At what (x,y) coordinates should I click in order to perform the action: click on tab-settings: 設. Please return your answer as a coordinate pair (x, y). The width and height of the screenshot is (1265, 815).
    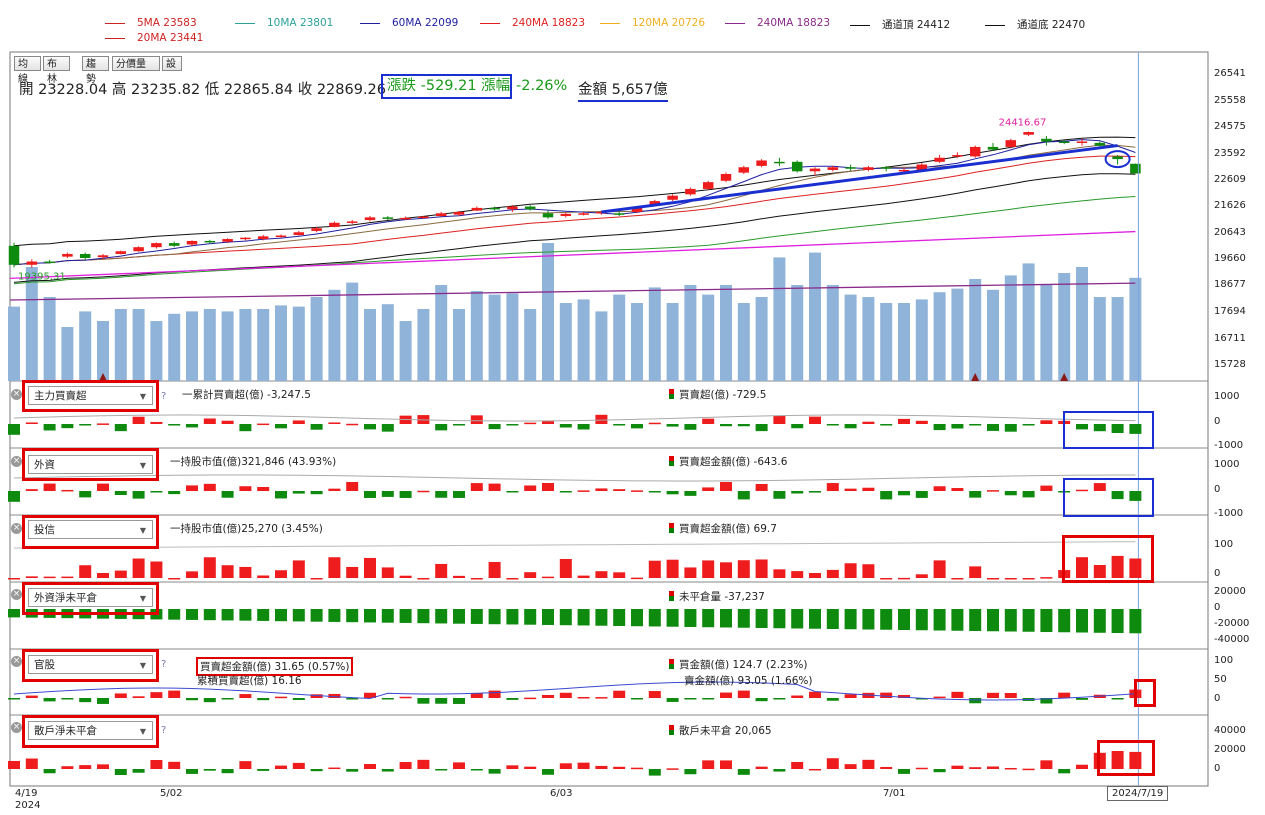
    Looking at the image, I should click on (172, 63).